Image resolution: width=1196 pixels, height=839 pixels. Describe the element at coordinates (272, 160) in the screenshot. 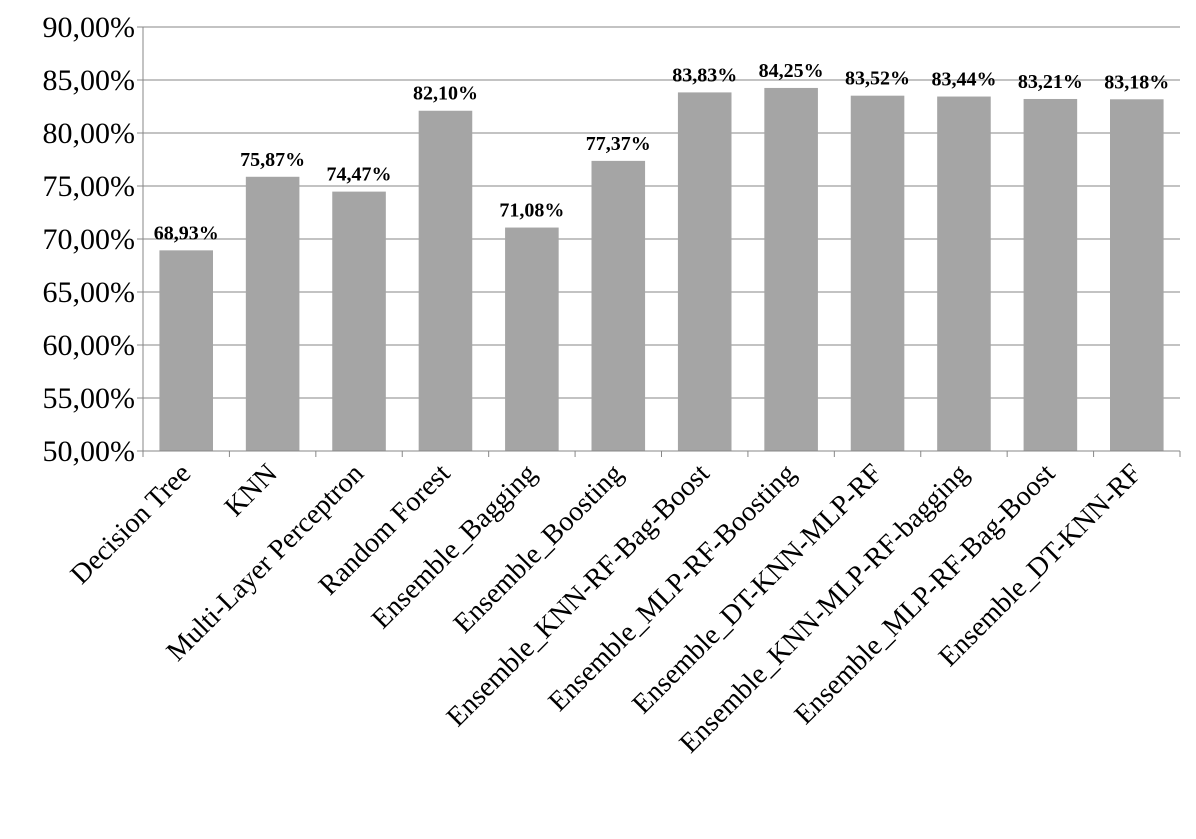

I see `data-label: 75,87%` at that location.